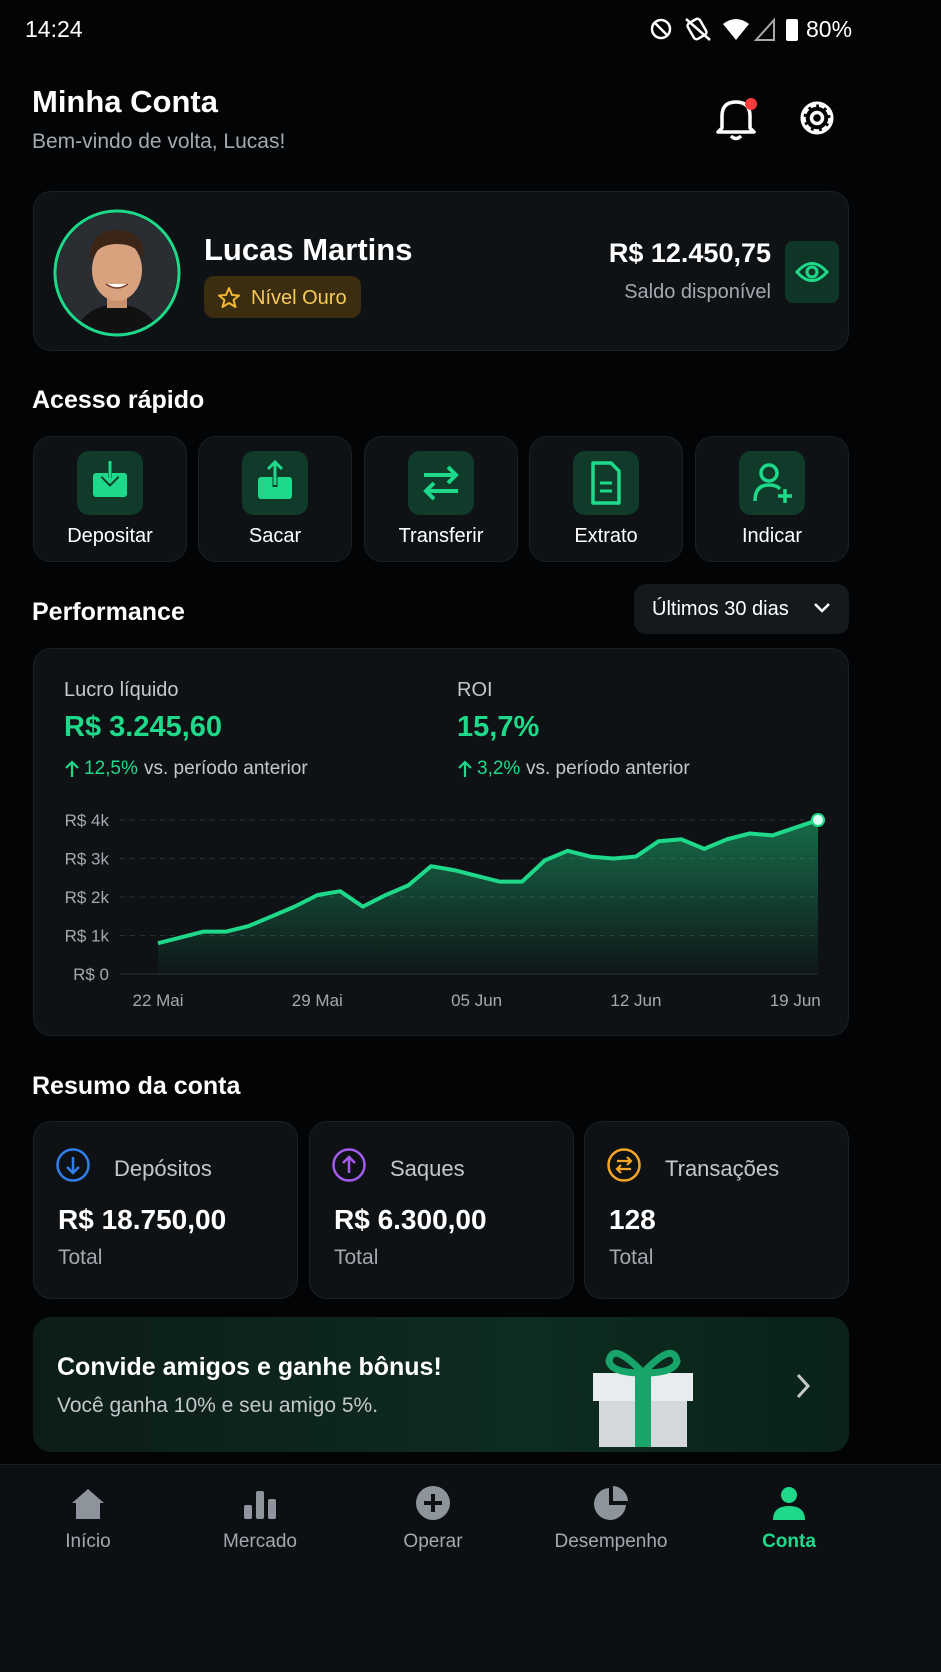 The width and height of the screenshot is (941, 1672). What do you see at coordinates (317, 1000) in the screenshot?
I see `x-tick-label: 29 Mai` at bounding box center [317, 1000].